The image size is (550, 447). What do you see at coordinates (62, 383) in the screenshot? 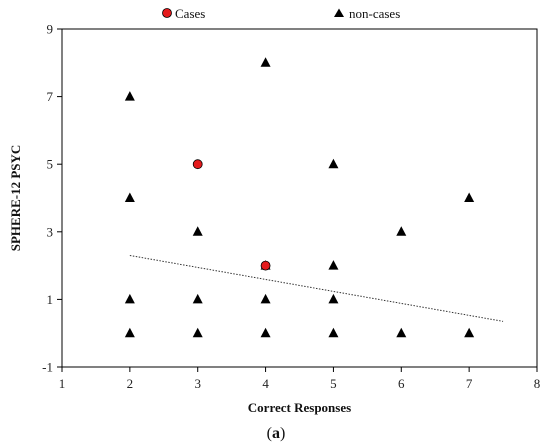
I see `x-tick-label: 1` at bounding box center [62, 383].